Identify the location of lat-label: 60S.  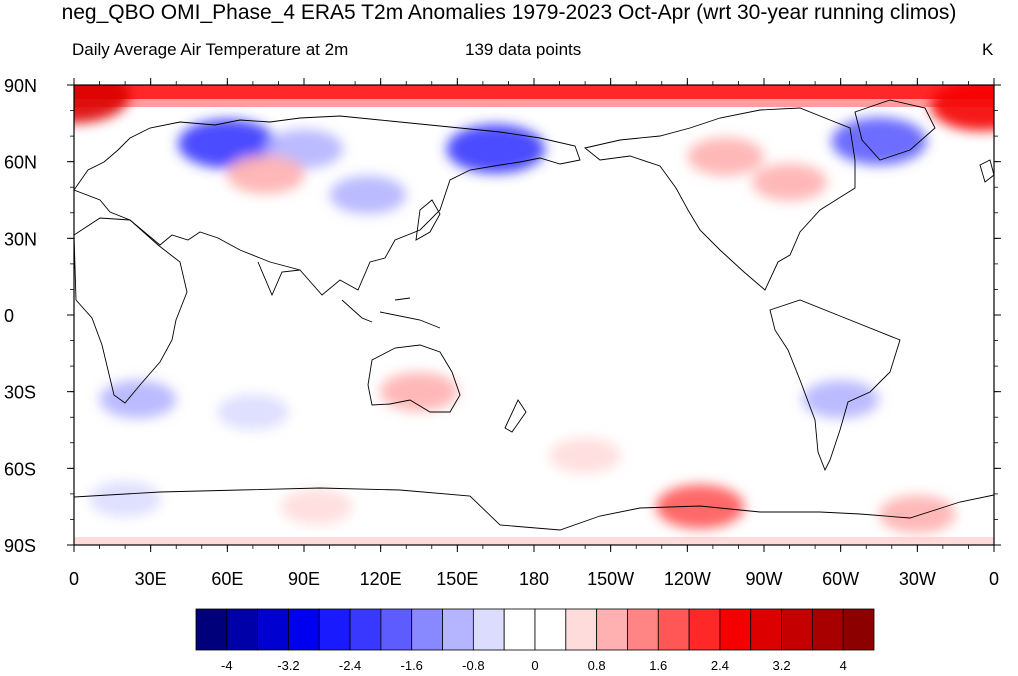
(20, 469).